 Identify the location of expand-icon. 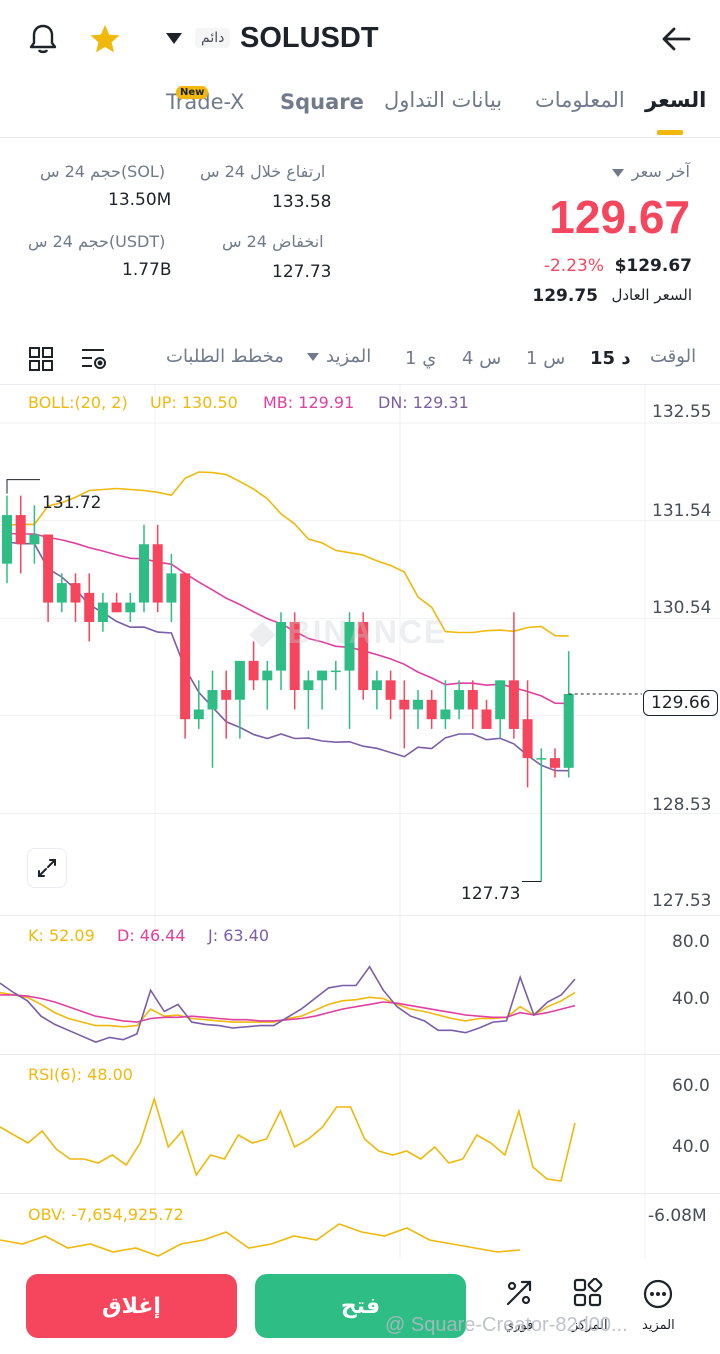
(47, 868).